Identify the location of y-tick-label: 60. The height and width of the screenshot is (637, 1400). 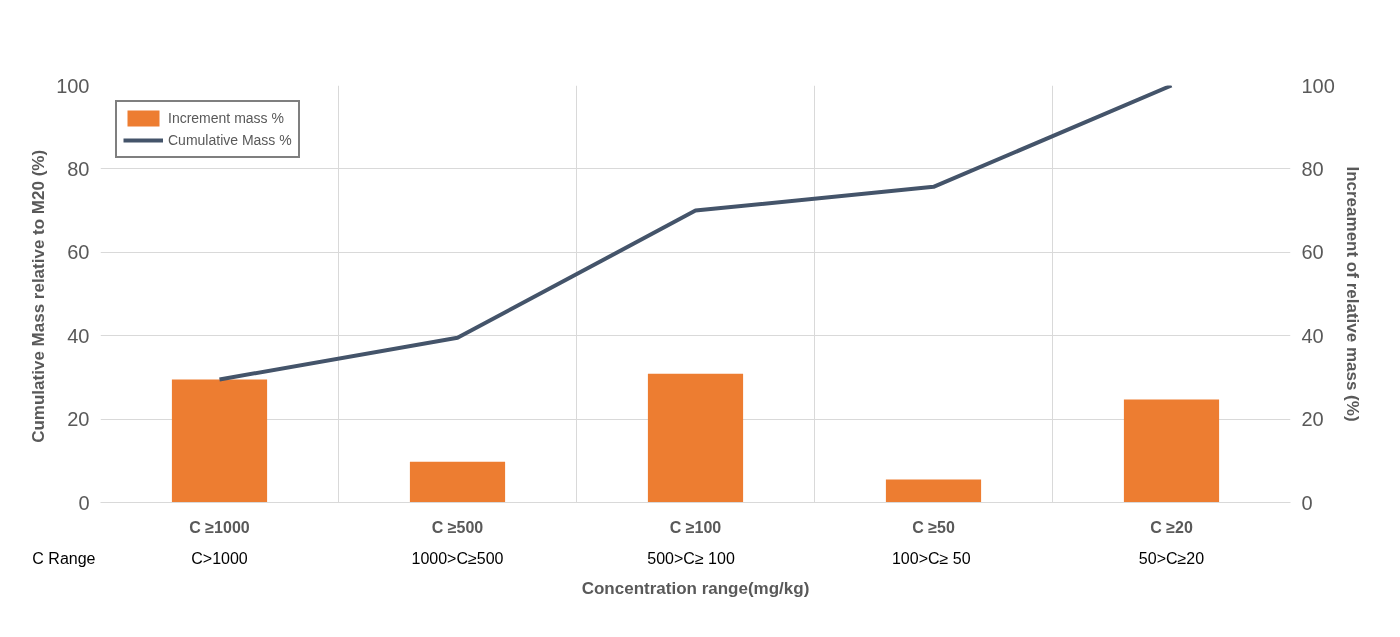
(78, 252).